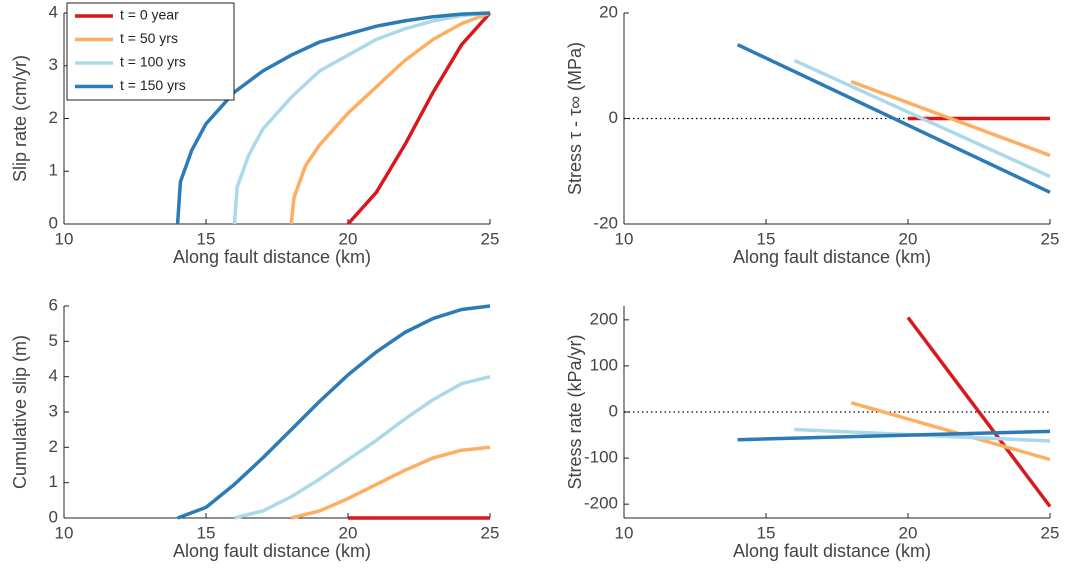  I want to click on y-tick-label: 20, so click(608, 11).